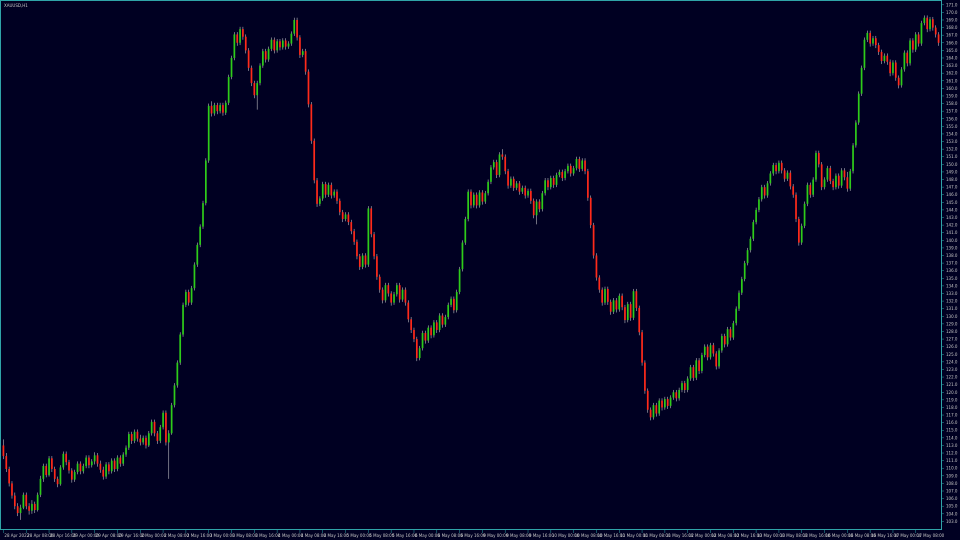  Describe the element at coordinates (952, 331) in the screenshot. I see `y-tick-label: 128.0` at that location.